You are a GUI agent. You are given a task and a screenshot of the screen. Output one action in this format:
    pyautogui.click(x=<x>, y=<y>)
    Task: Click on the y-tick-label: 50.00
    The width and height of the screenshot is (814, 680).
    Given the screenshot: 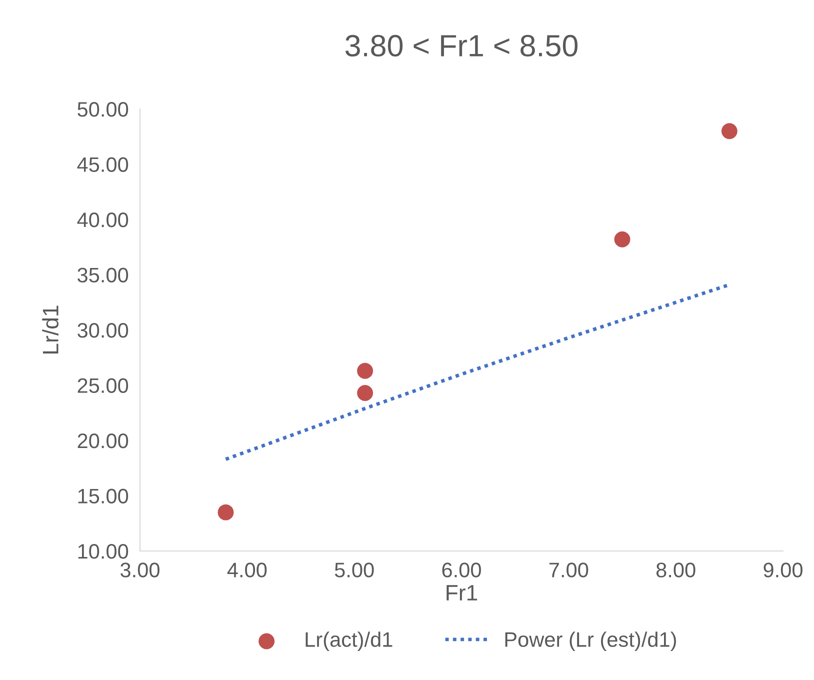 What is the action you would take?
    pyautogui.click(x=103, y=109)
    